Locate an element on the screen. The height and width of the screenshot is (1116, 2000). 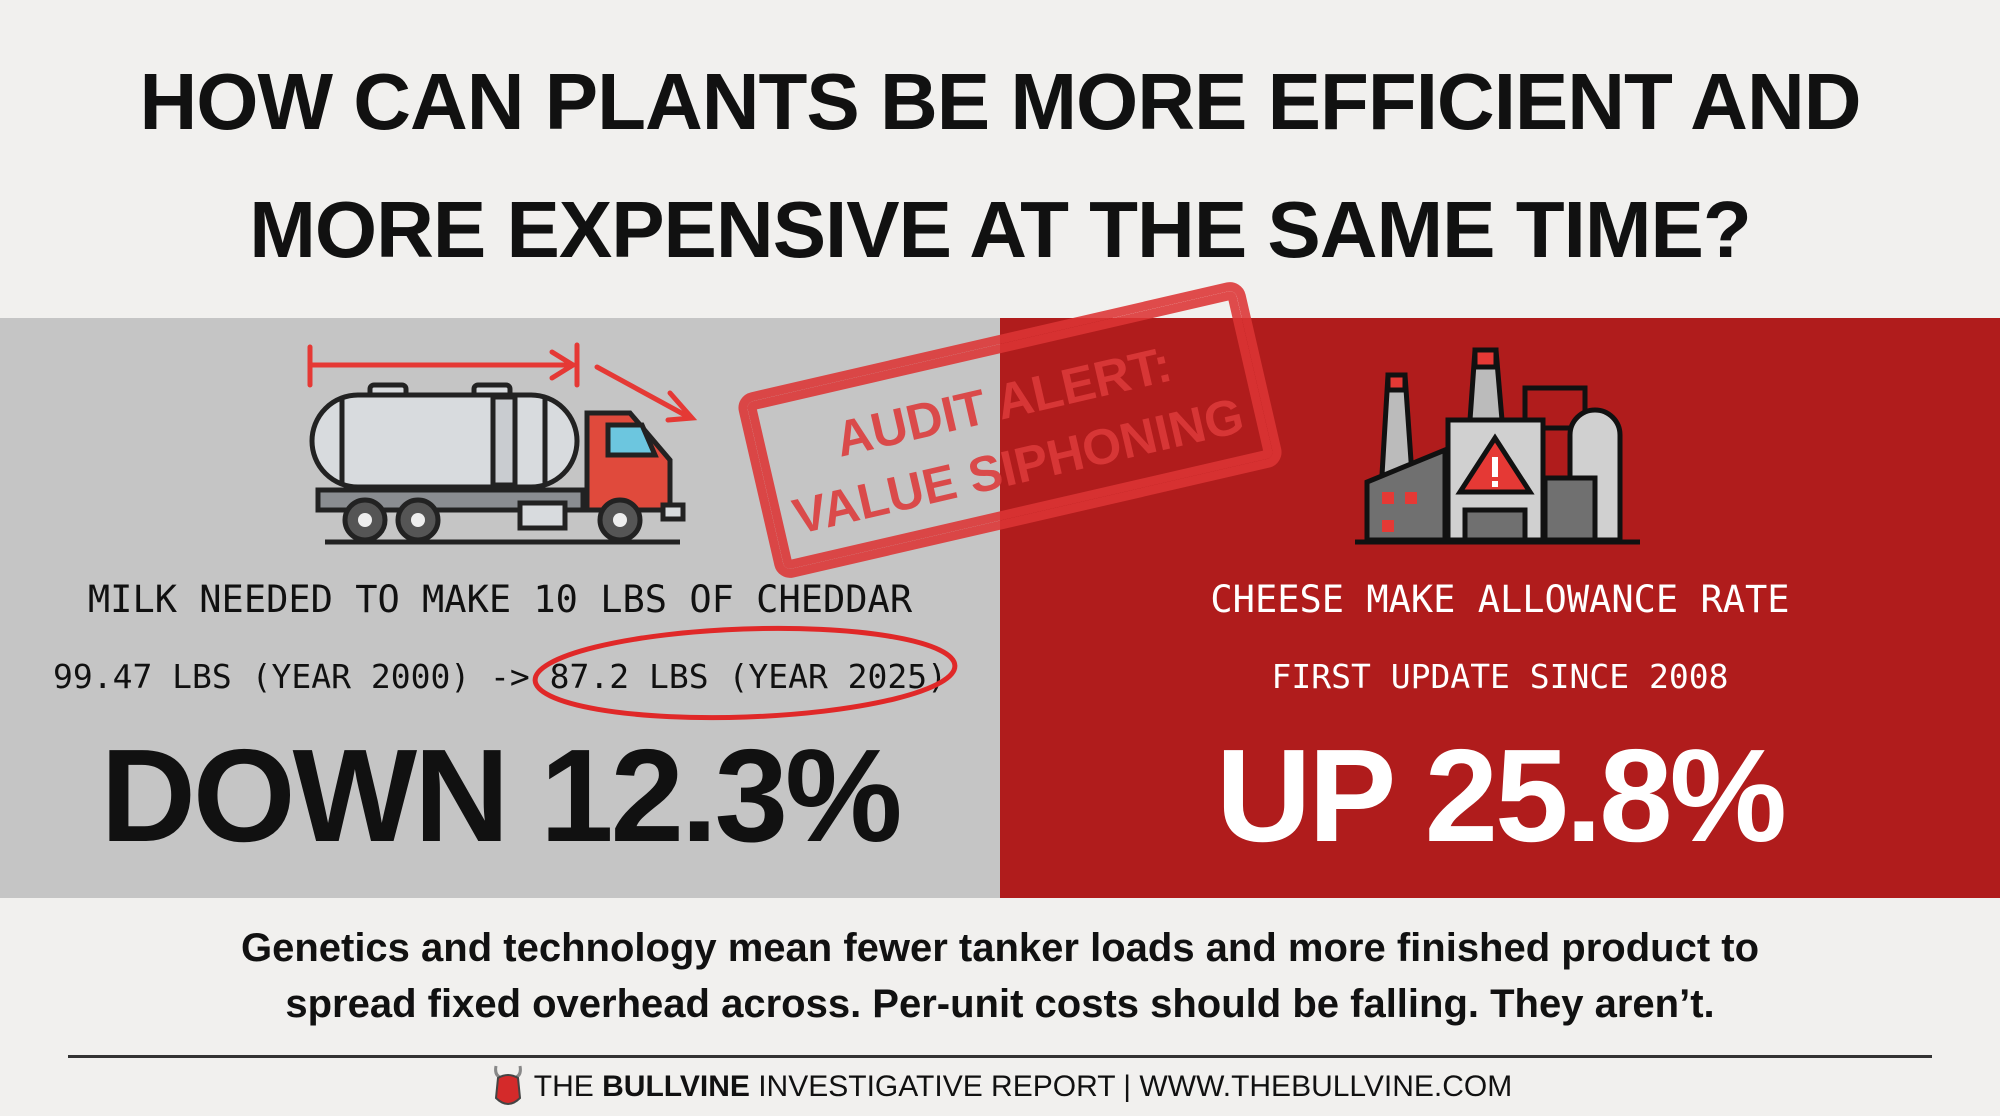
circled-highlight is located at coordinates (745, 673).